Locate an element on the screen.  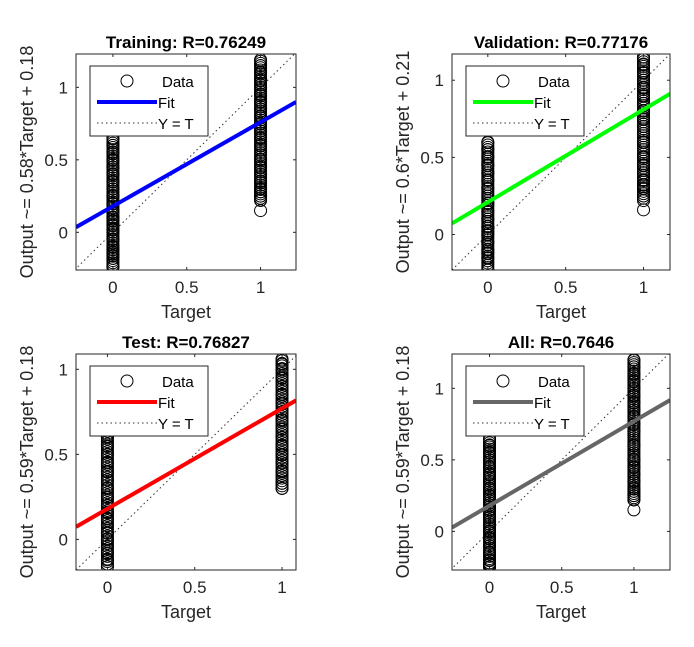
identity-line is located at coordinates (186, 462).